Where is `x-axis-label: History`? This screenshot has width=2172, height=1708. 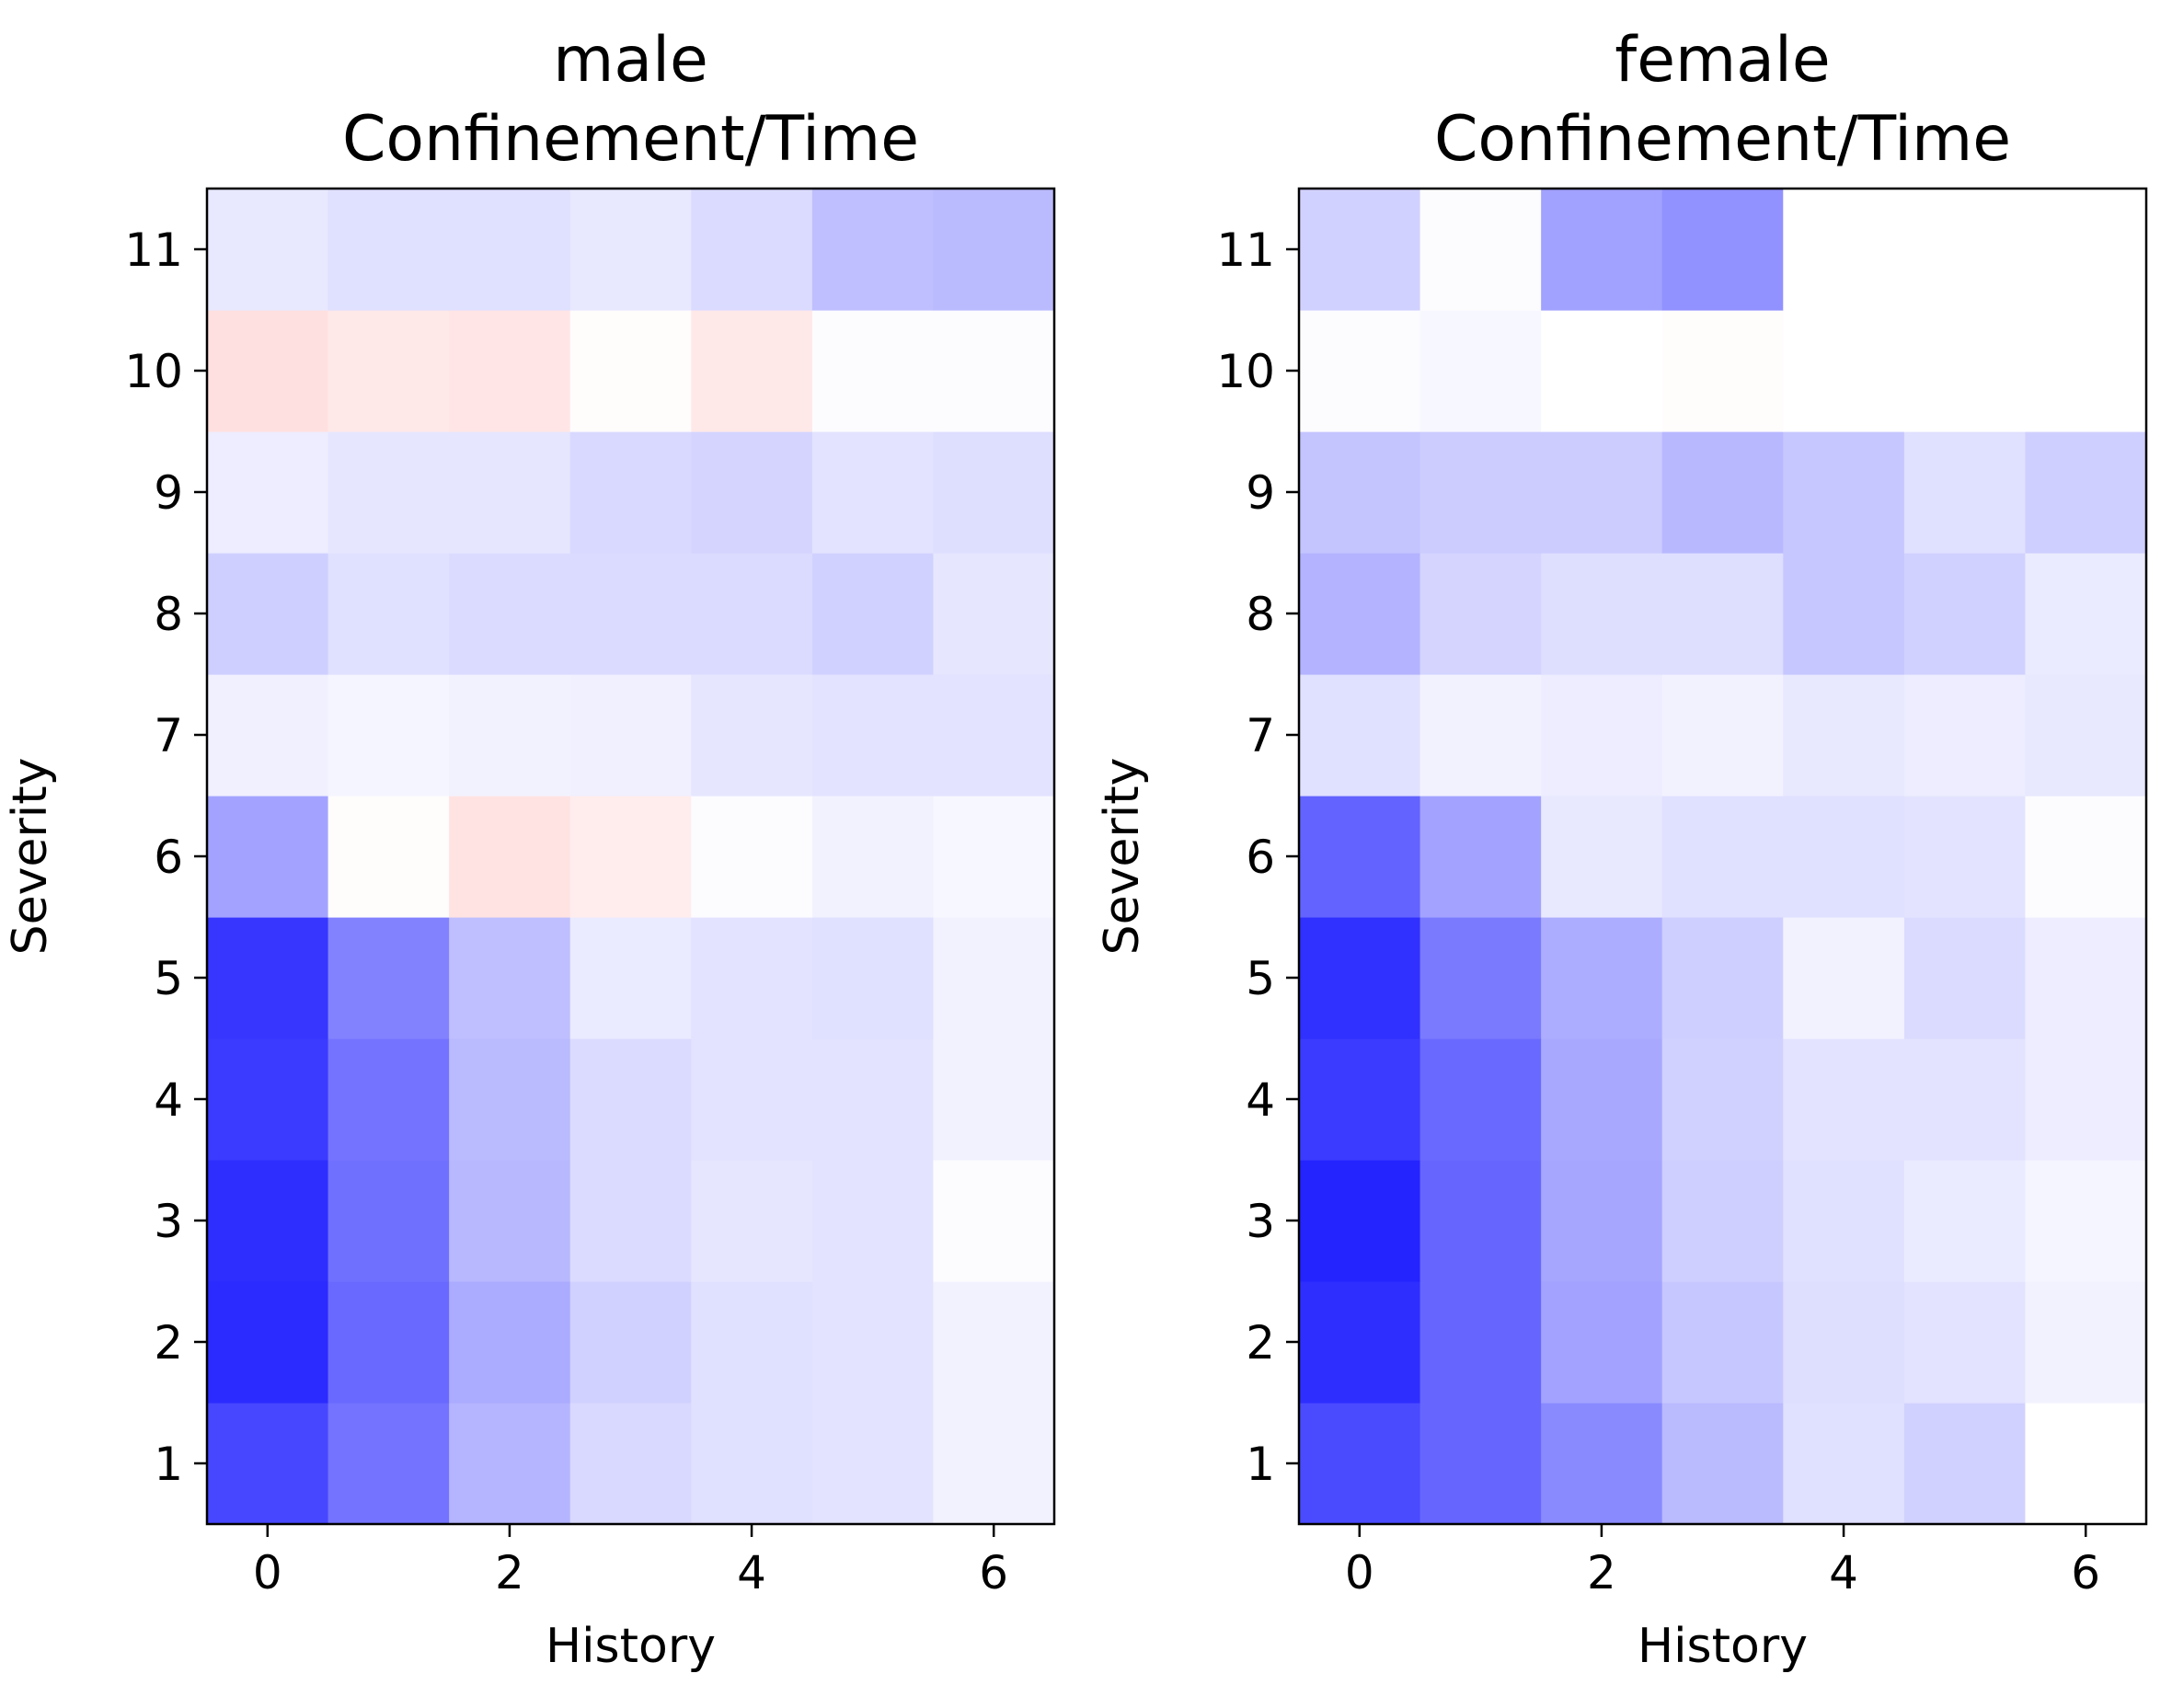
x-axis-label: History is located at coordinates (631, 1646).